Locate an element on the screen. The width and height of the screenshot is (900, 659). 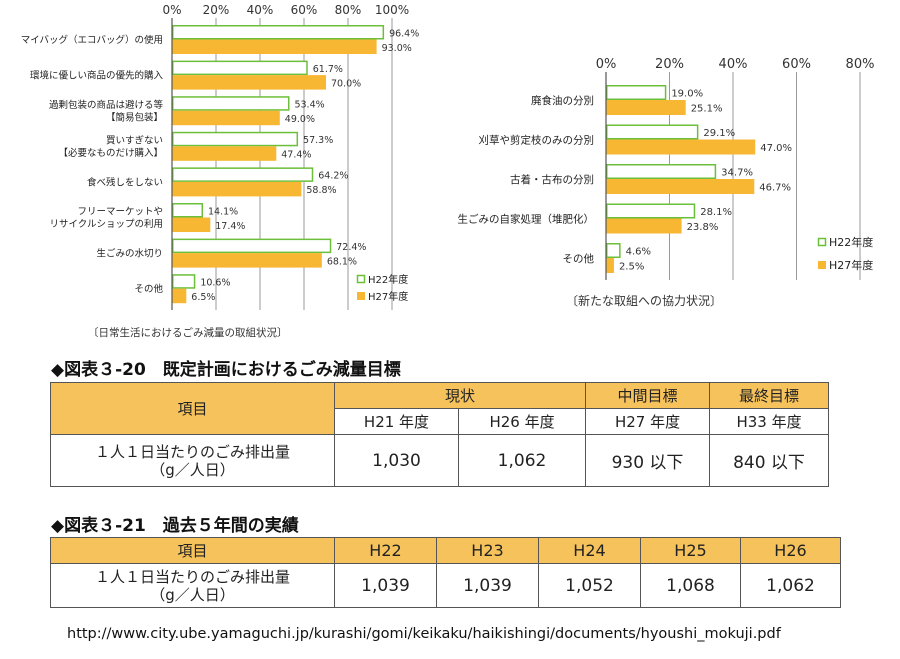
category-label: 生ごみの水切り is located at coordinates (129, 254).